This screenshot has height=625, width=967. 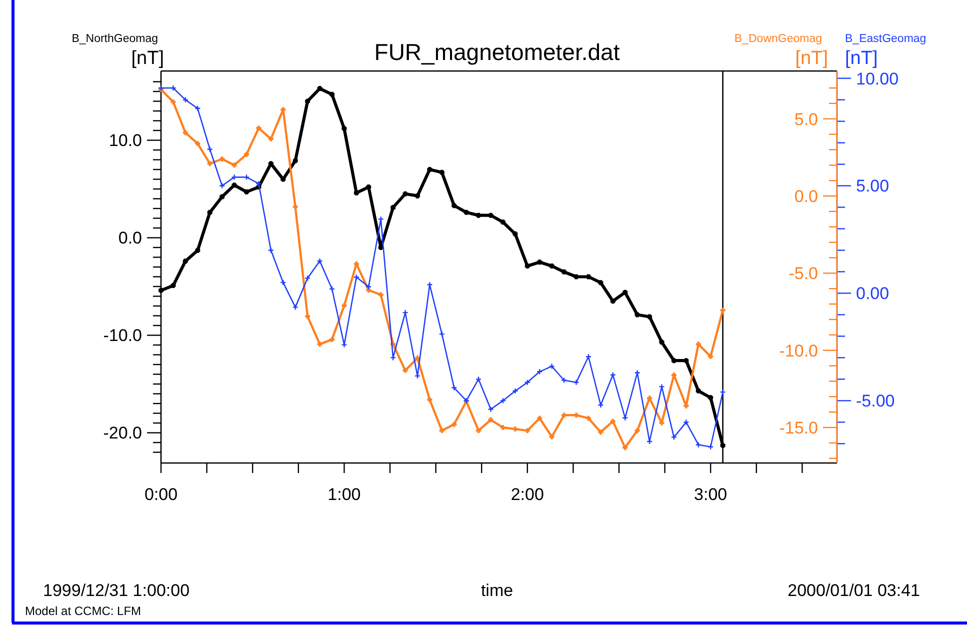 I want to click on y2-tick-label: 5.0, so click(x=806, y=119).